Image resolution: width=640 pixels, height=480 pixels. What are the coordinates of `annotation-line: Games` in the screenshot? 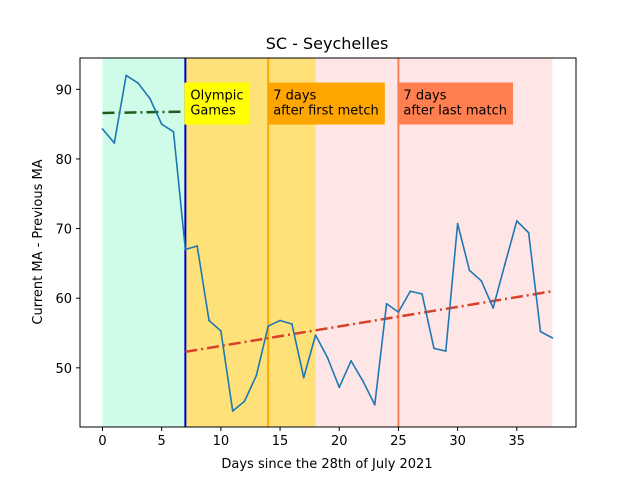 It's located at (213, 111).